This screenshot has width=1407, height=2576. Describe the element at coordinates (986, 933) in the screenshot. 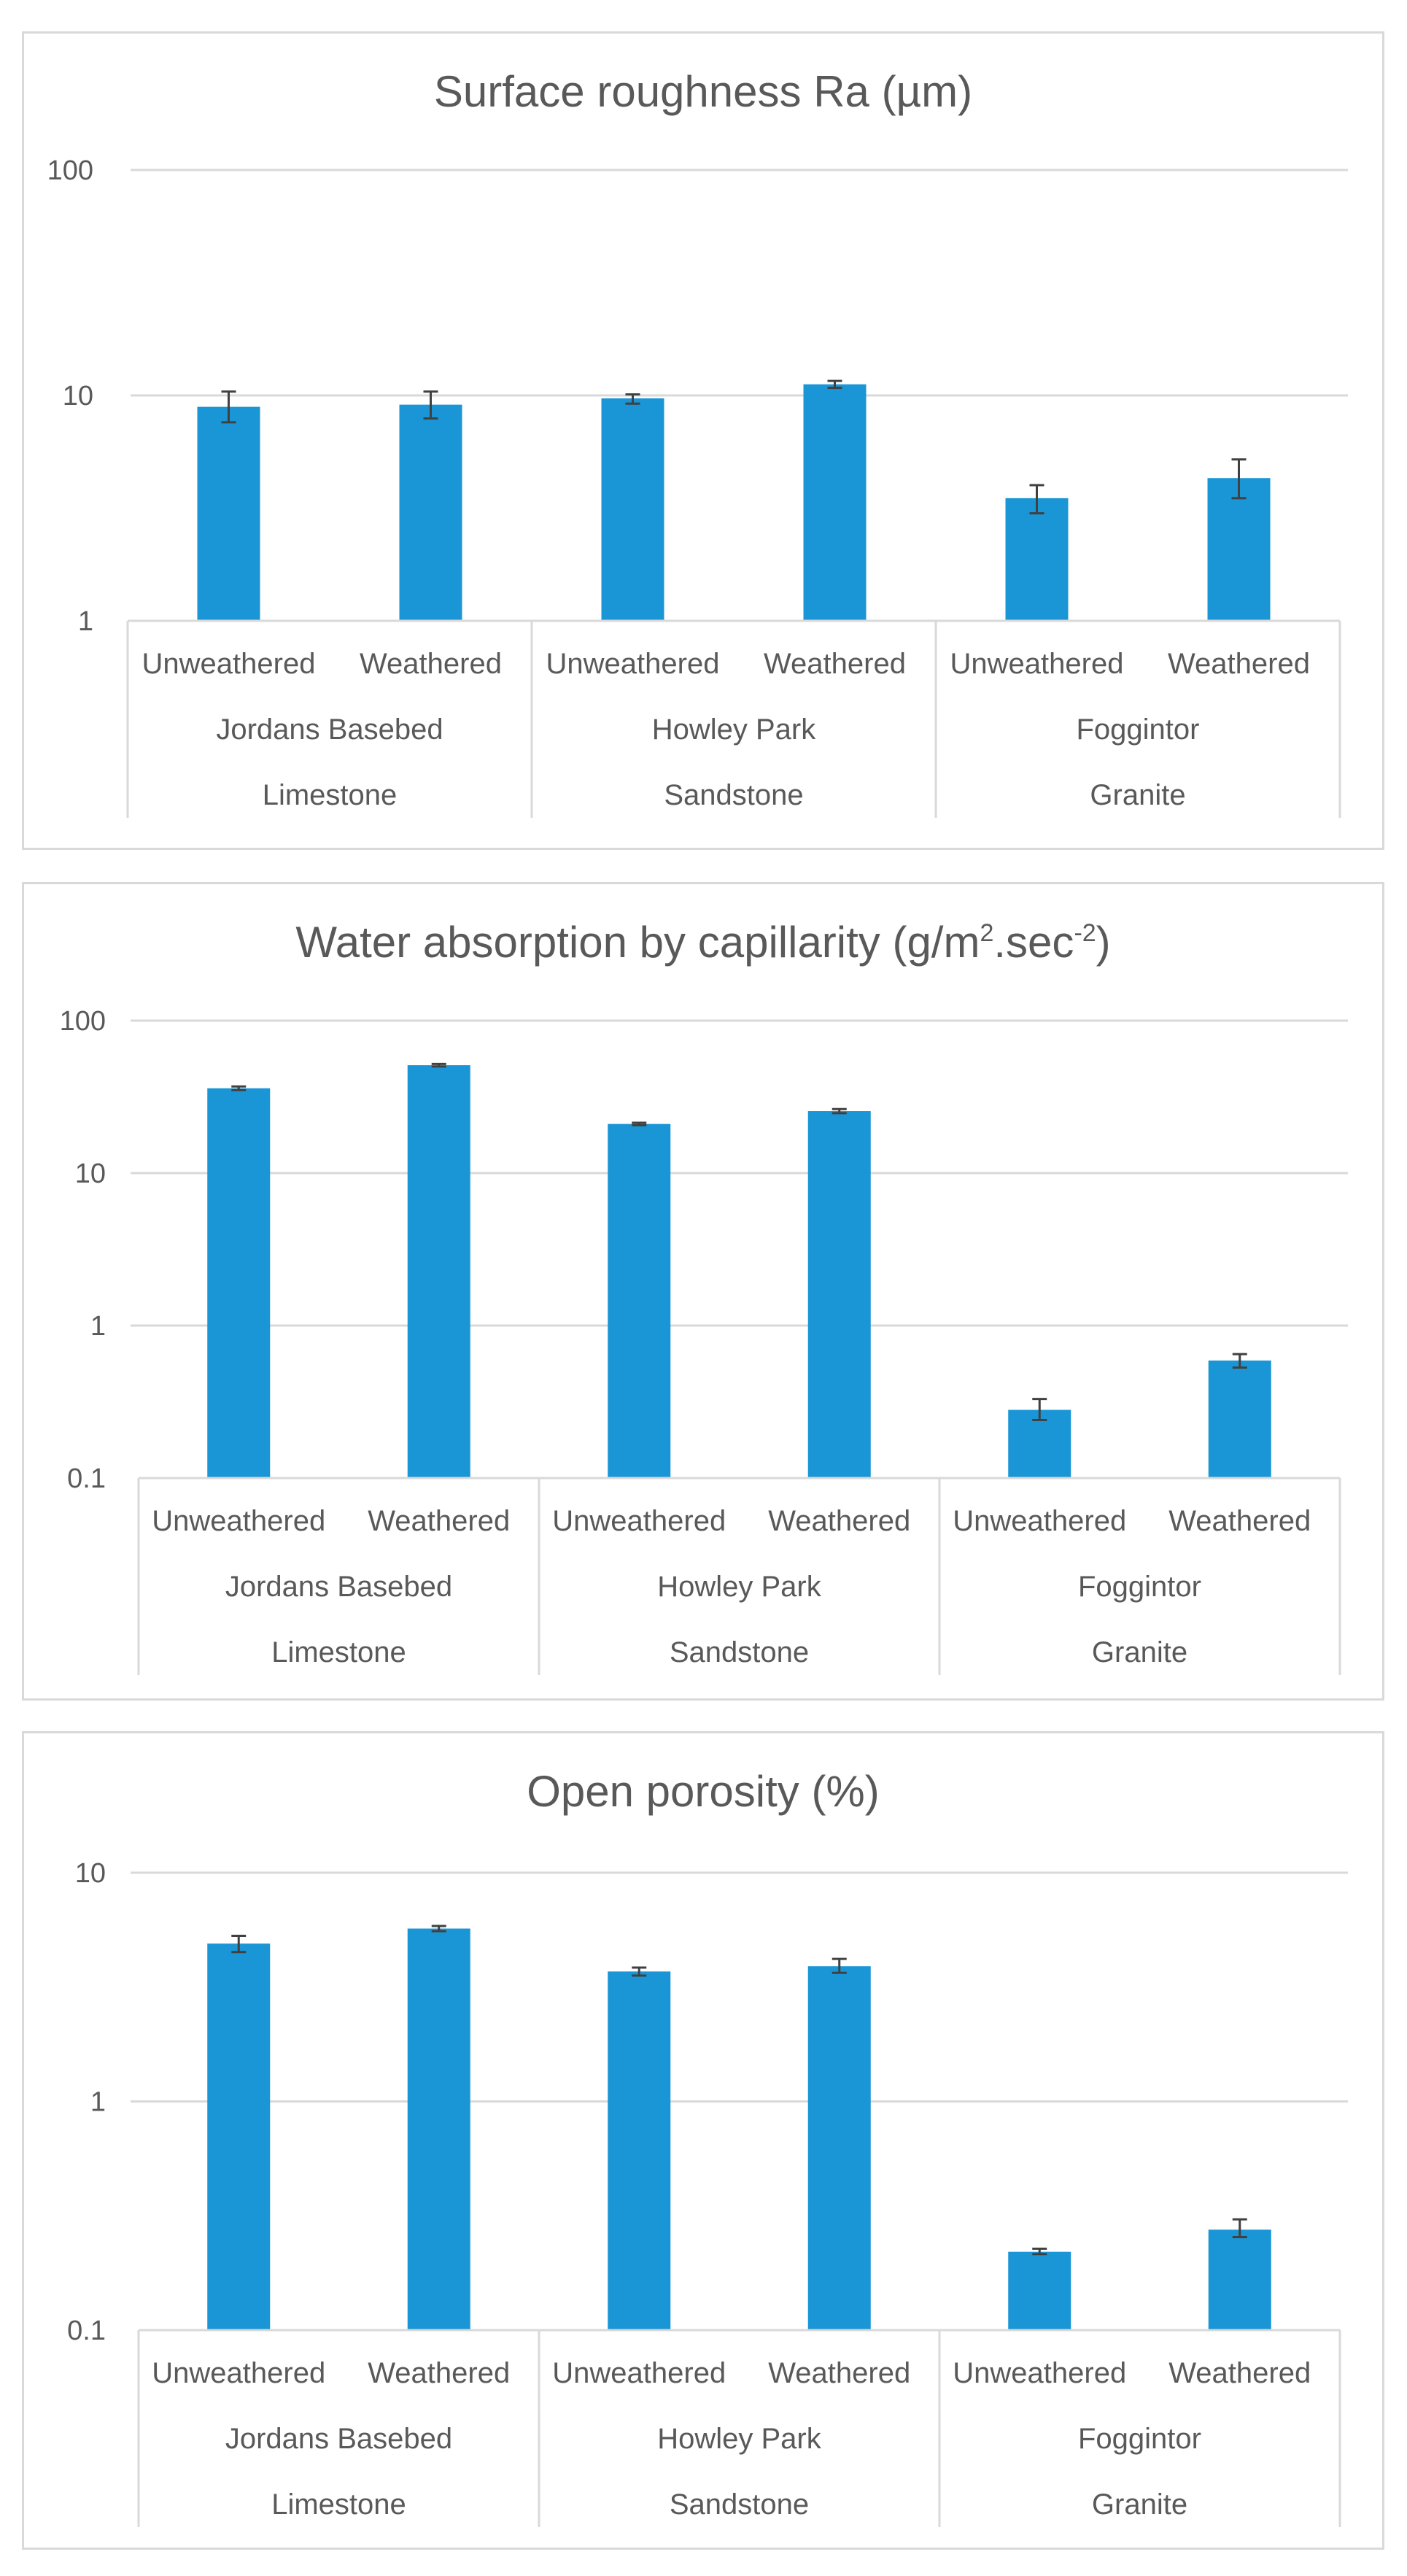

I see `chart-title-sup1: 2` at that location.